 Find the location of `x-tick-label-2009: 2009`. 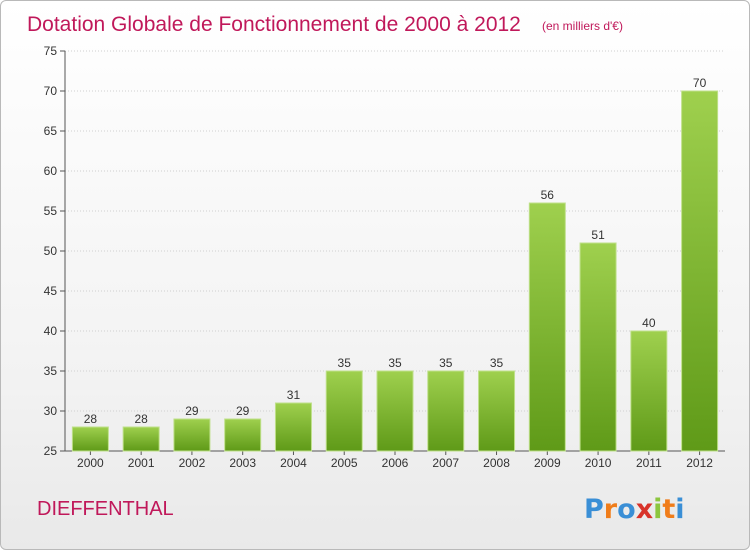

x-tick-label-2009: 2009 is located at coordinates (547, 463).